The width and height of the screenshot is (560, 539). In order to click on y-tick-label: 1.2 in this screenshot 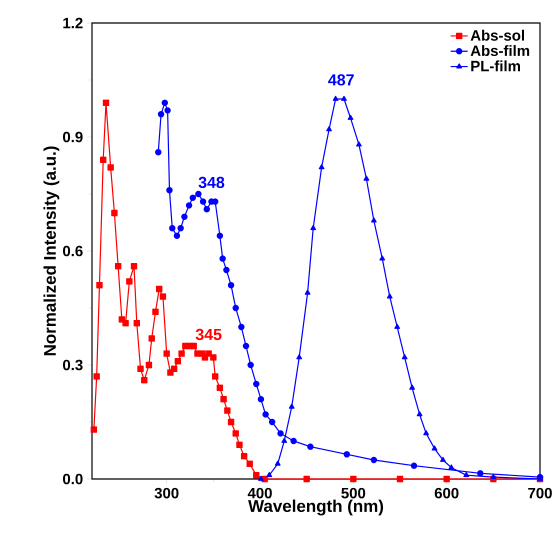, I will do `click(73, 23)`.